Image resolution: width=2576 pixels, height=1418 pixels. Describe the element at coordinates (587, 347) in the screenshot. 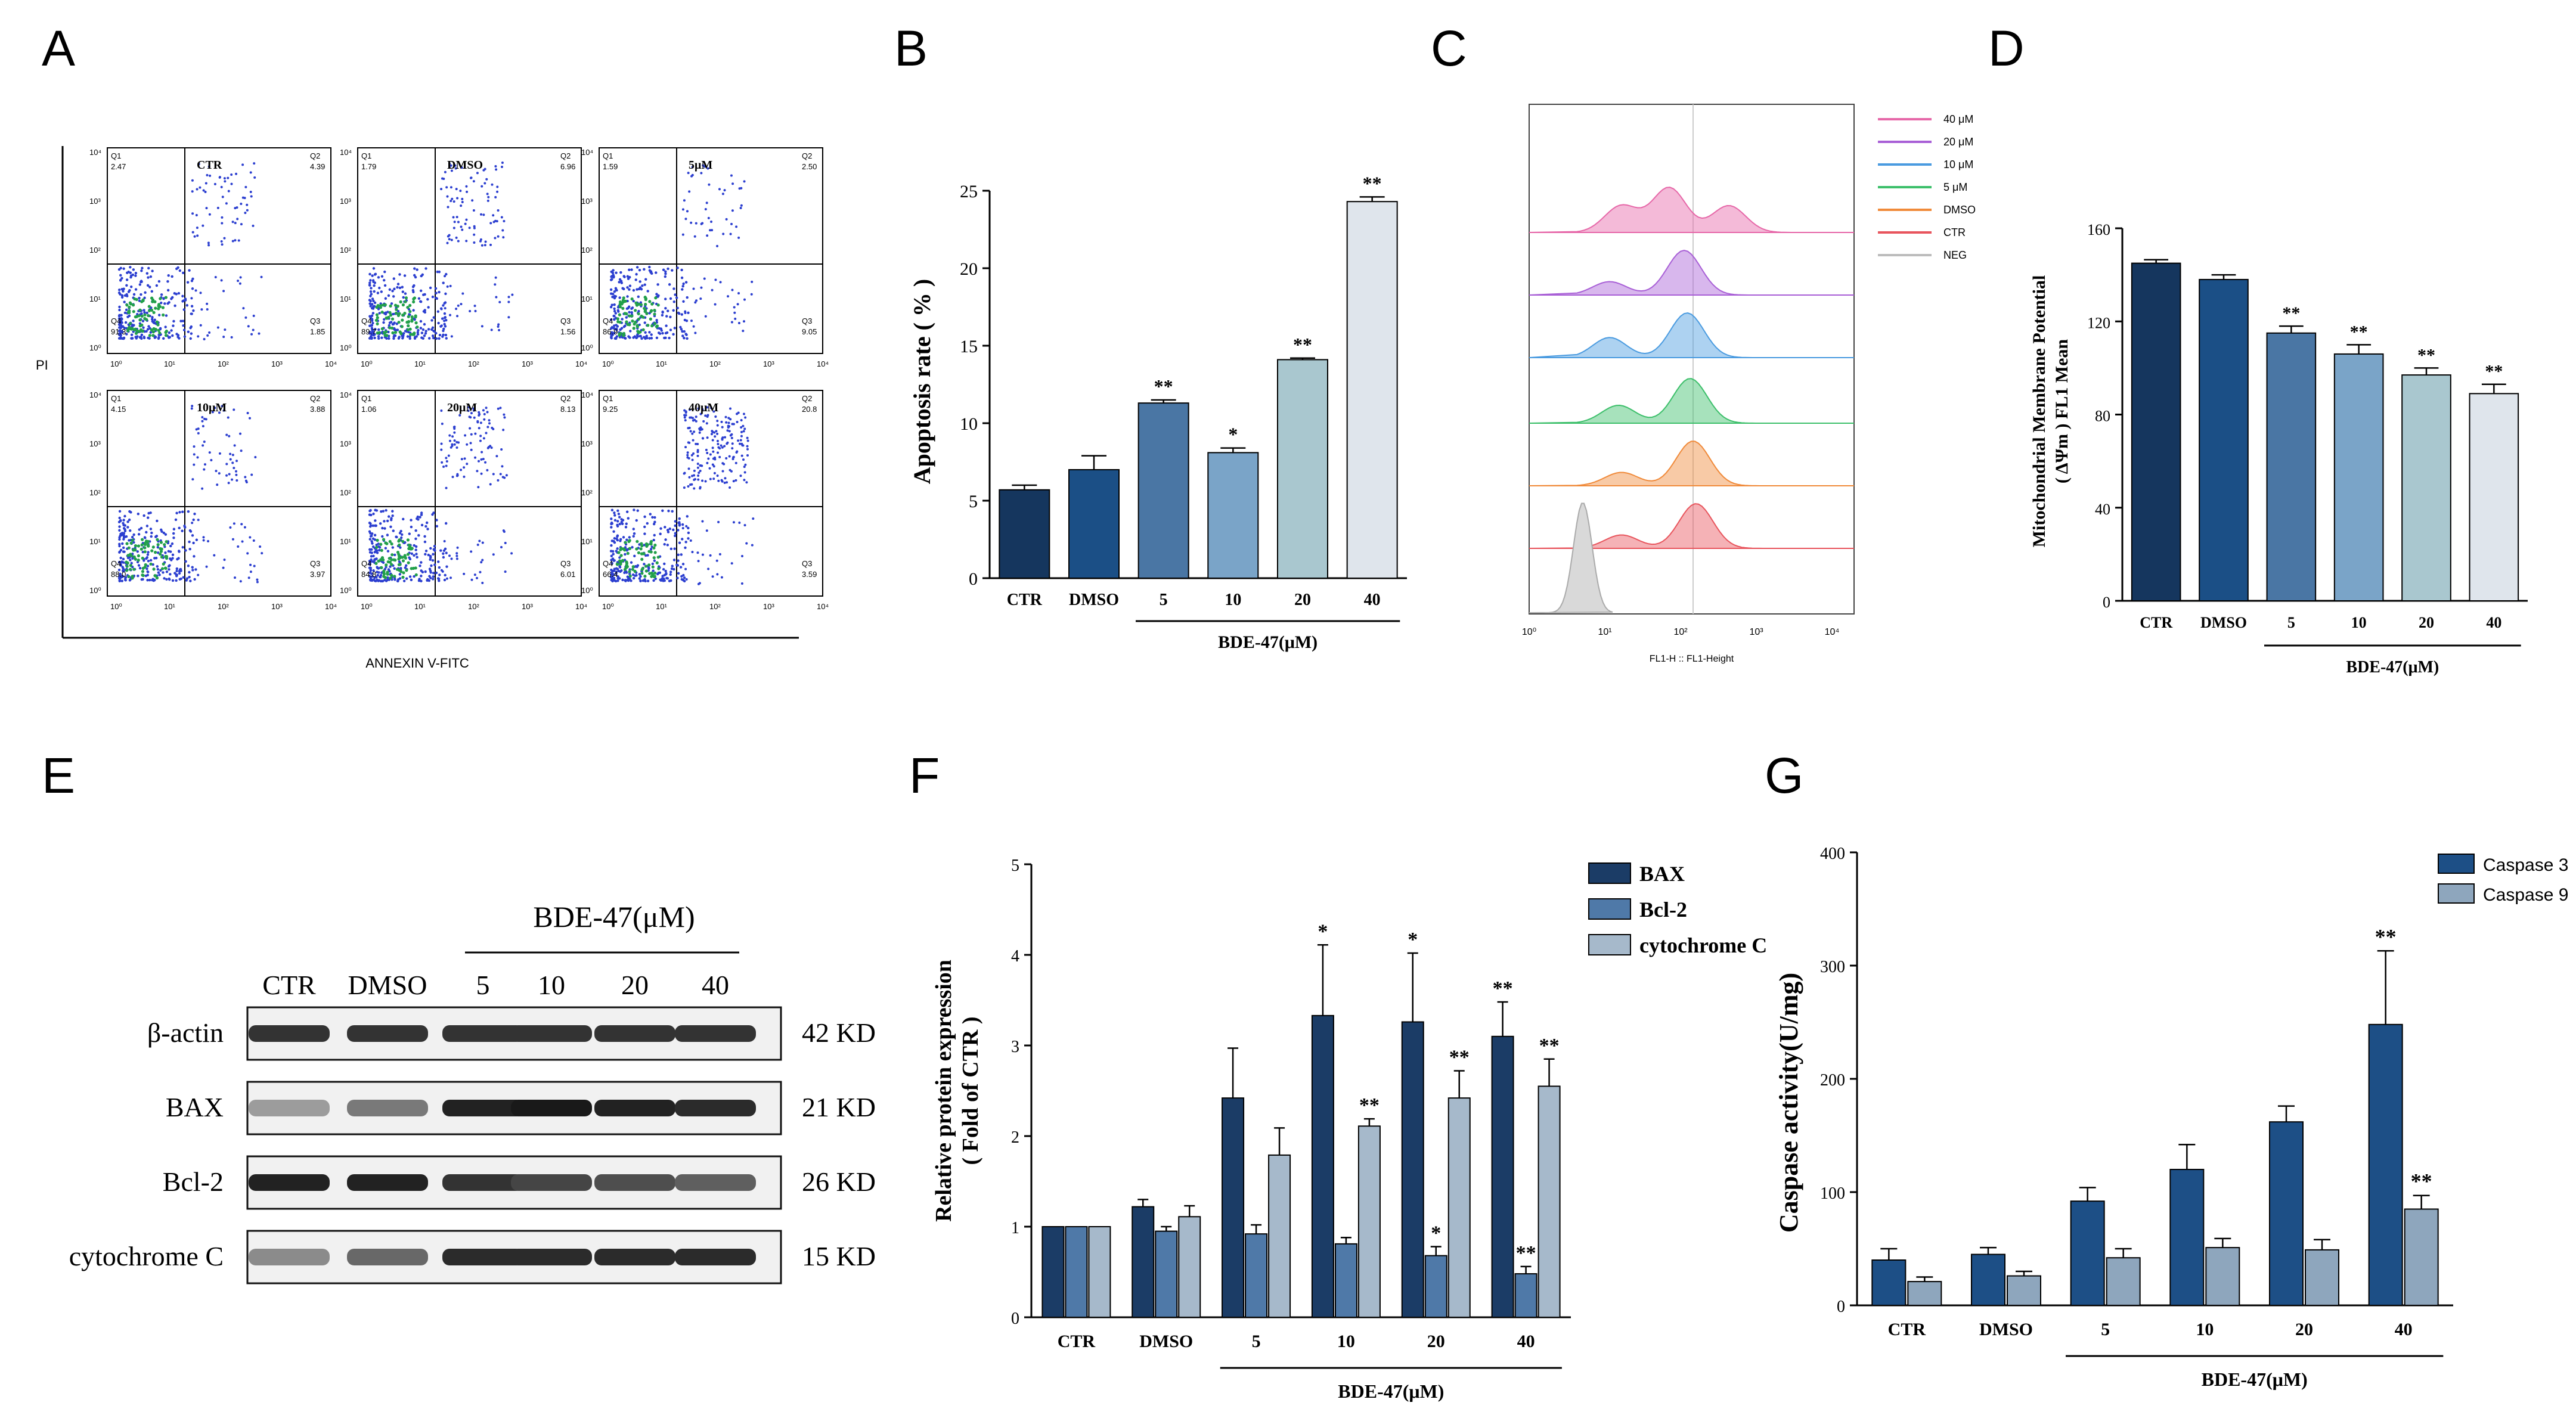

I see `y-tick-label: 10⁰` at that location.